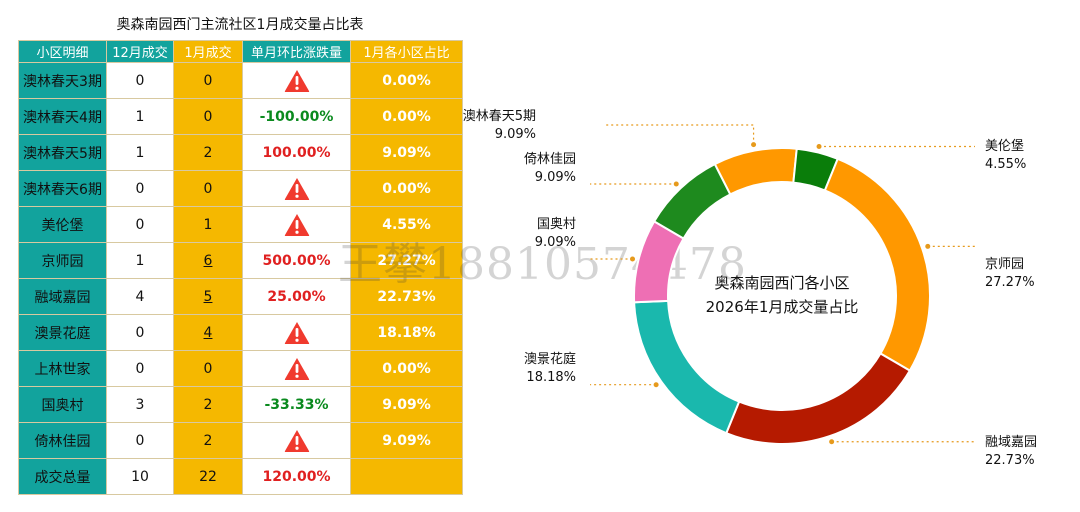 This screenshot has width=1080, height=512. What do you see at coordinates (208, 476) in the screenshot?
I see `jan-count-cell: 22` at bounding box center [208, 476].